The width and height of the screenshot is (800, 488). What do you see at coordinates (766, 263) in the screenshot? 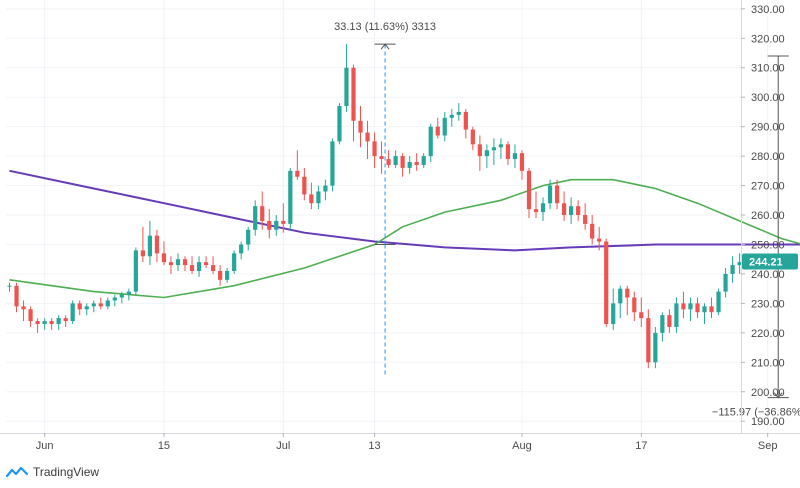
I see `last-price-label: 244.21` at bounding box center [766, 263].